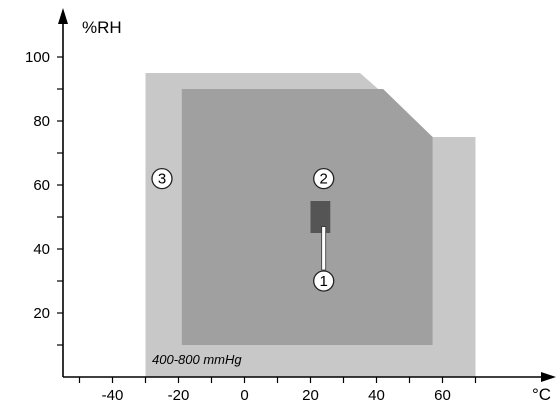 The height and width of the screenshot is (405, 560). I want to click on x-tick-label: -20, so click(179, 395).